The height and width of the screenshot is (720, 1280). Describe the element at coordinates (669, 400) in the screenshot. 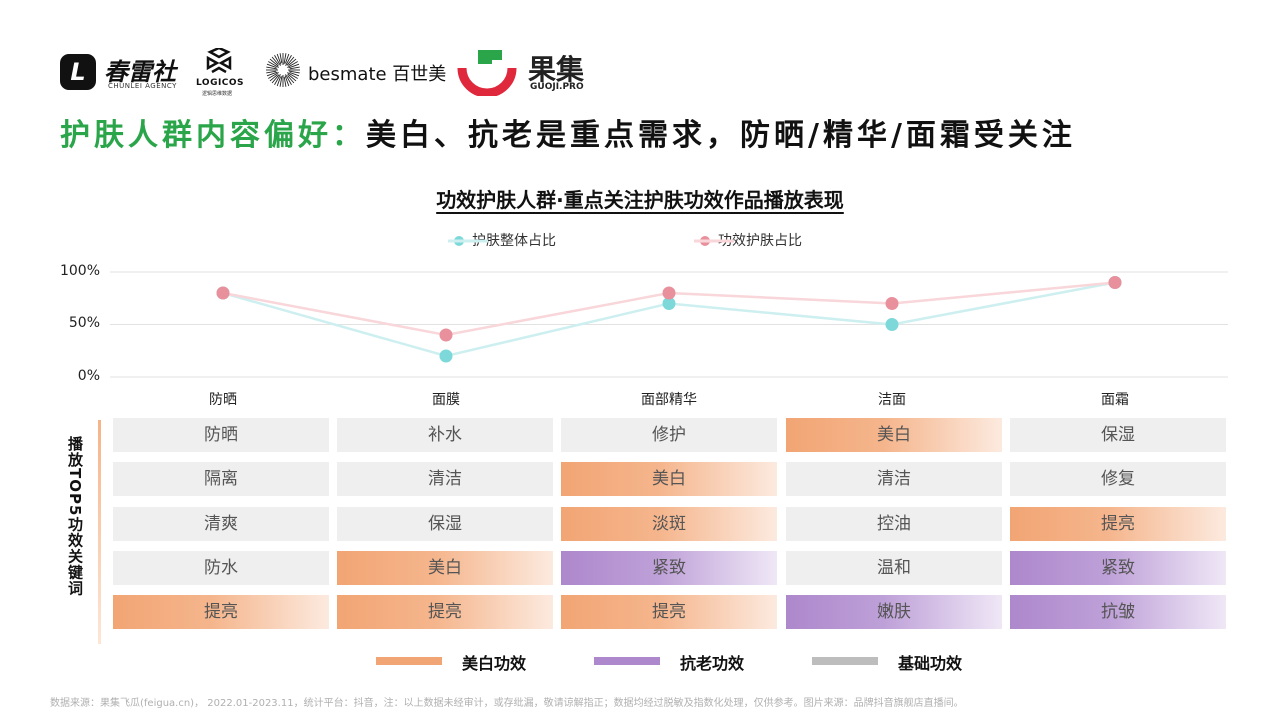

I see `x-tick-label: 面部精华` at that location.